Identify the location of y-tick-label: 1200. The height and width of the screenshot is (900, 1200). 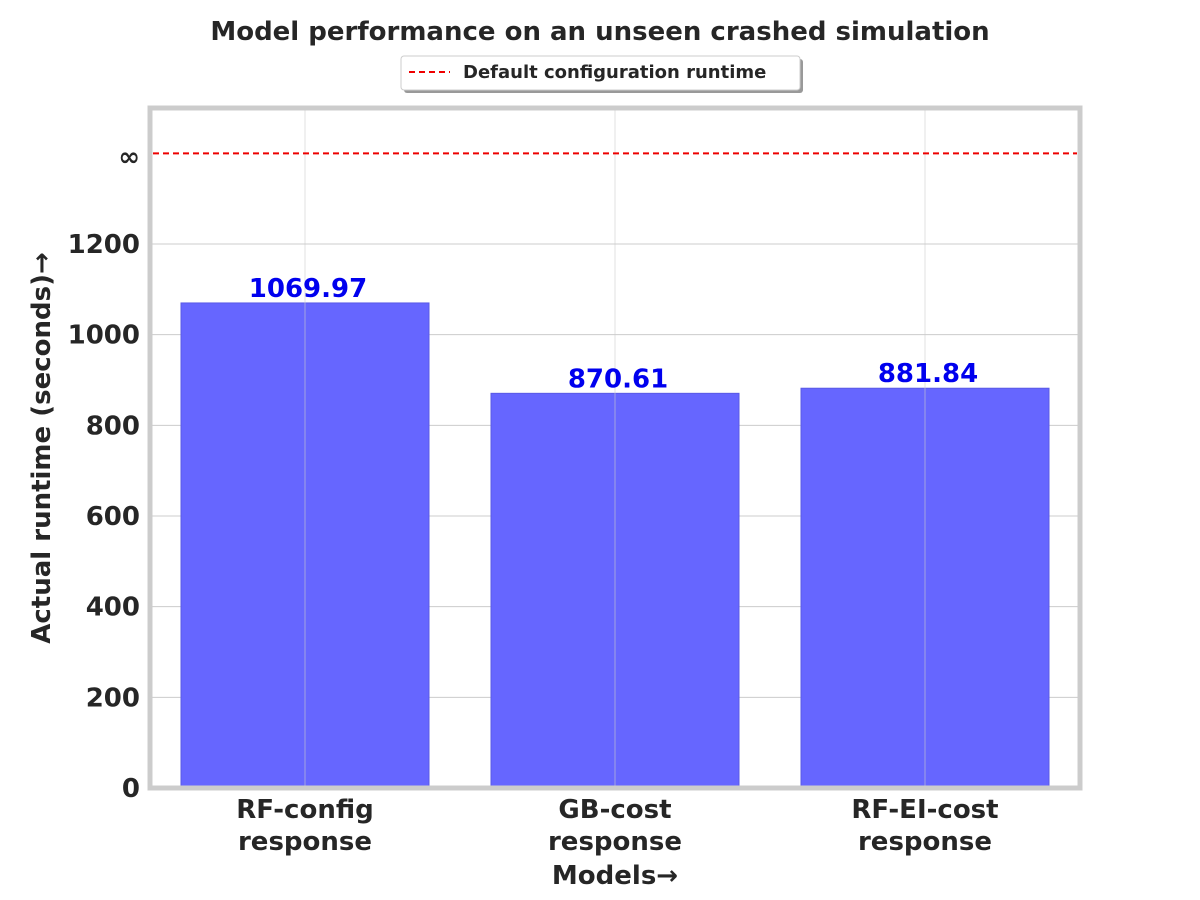
(104, 245).